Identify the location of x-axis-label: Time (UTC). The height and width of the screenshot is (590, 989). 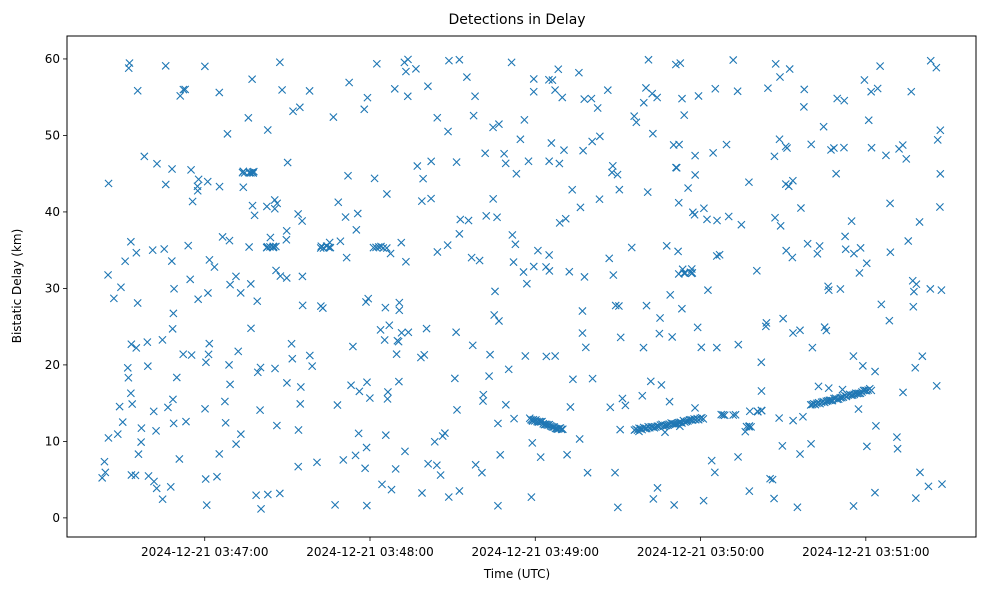
(516, 574).